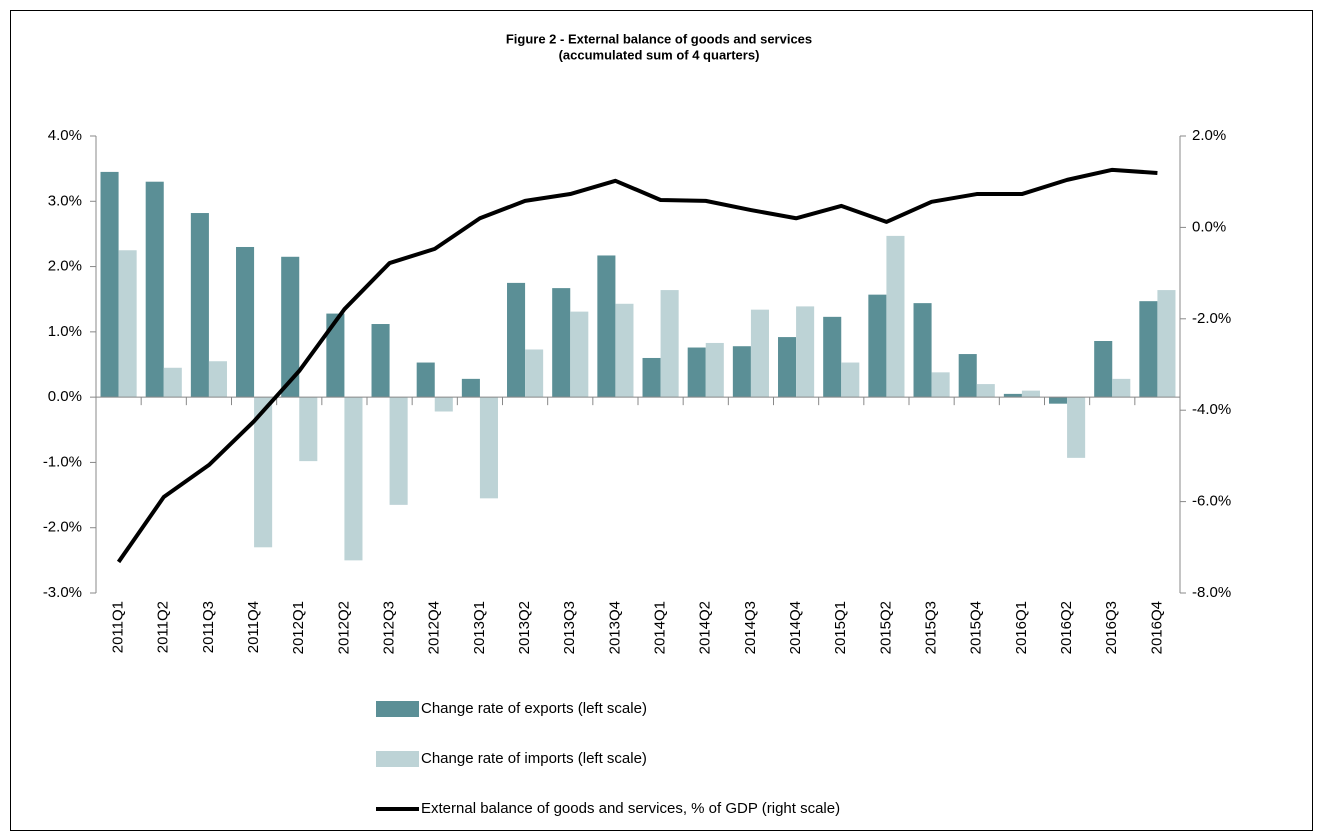 This screenshot has width=1318, height=834. I want to click on x-tick-label: 2012Q4, so click(434, 627).